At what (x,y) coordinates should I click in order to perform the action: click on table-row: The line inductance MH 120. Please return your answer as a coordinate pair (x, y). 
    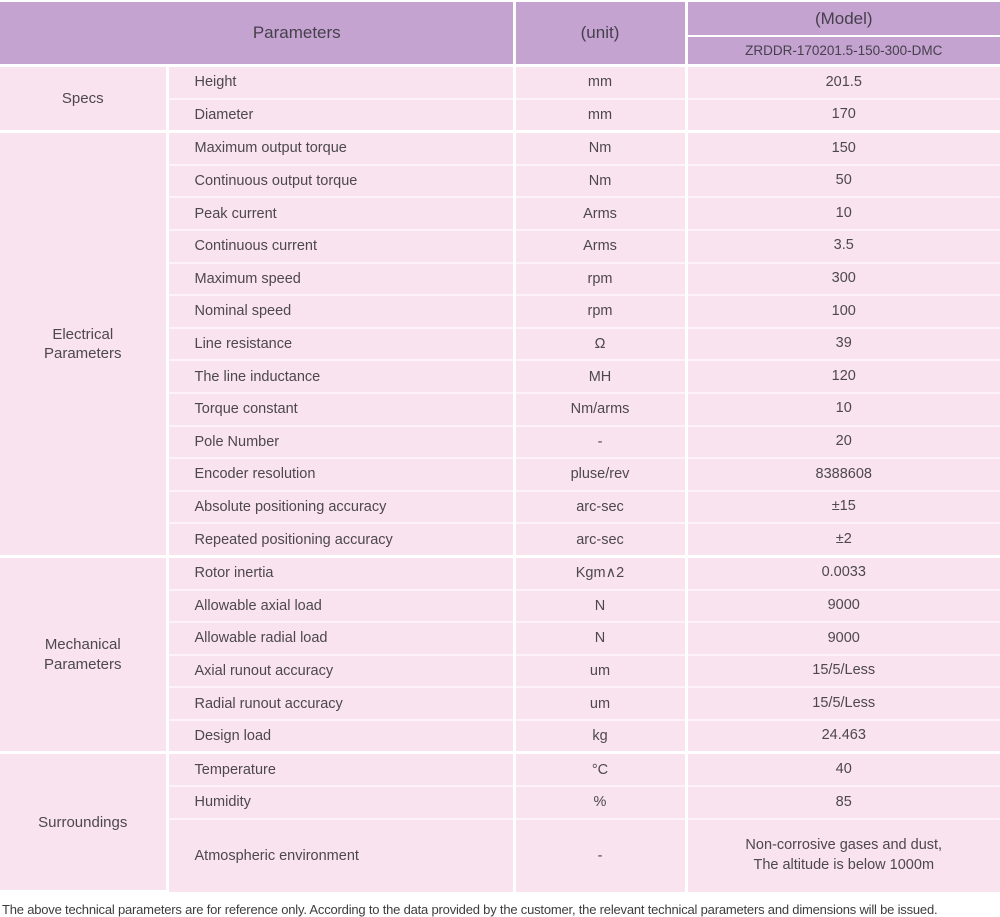
    Looking at the image, I should click on (500, 377).